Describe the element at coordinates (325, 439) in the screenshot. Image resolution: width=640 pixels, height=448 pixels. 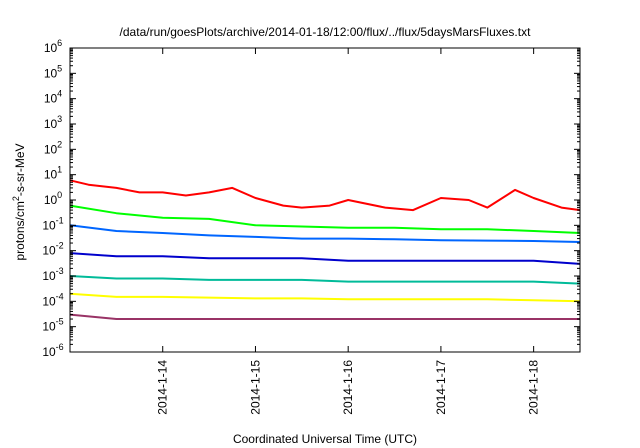
I see `x-axis-label: Coordinated Universal Time (UTC)` at that location.